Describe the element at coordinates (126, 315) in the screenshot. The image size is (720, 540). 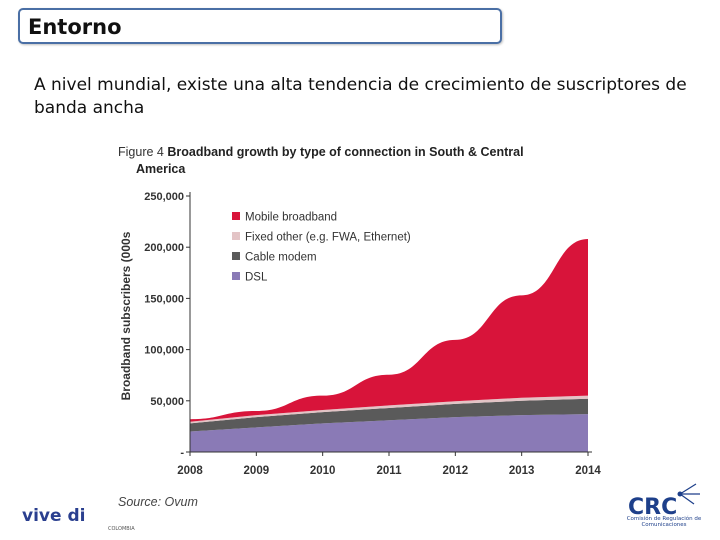
I see `y-axis-label: Broadband subscribers (000s` at that location.